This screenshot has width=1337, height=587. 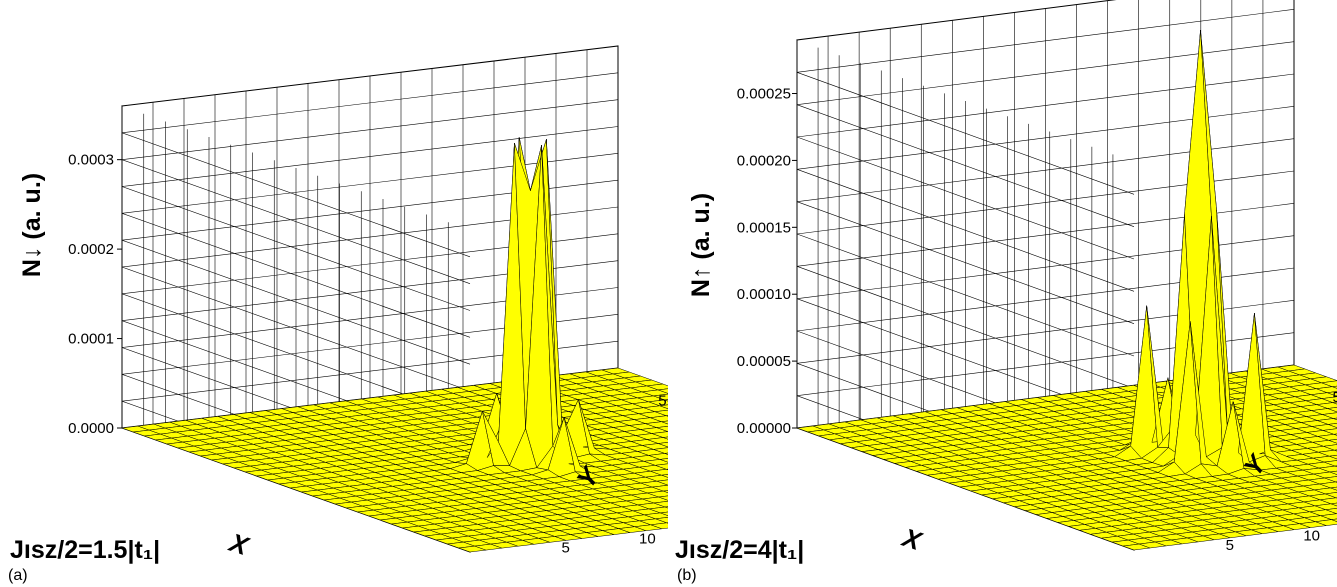 I want to click on parameter-annotation: Jısz/2=1.5|t₁|, so click(x=85, y=550).